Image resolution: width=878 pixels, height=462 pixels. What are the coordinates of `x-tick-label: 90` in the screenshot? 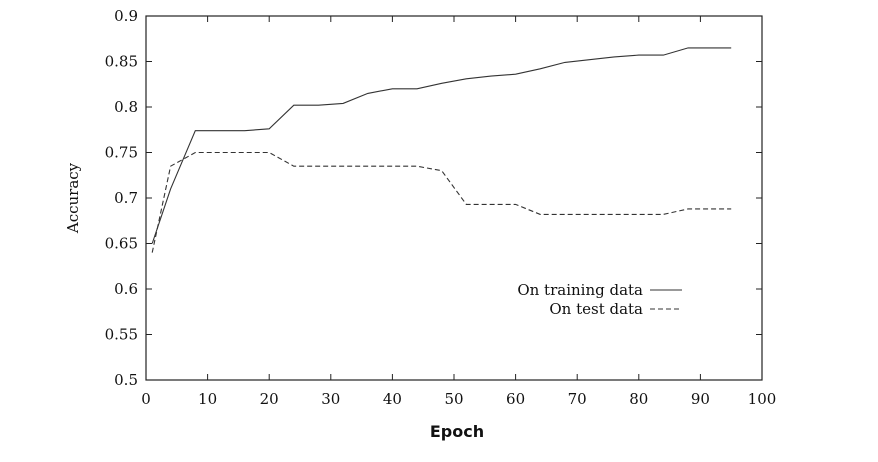 It's located at (700, 399).